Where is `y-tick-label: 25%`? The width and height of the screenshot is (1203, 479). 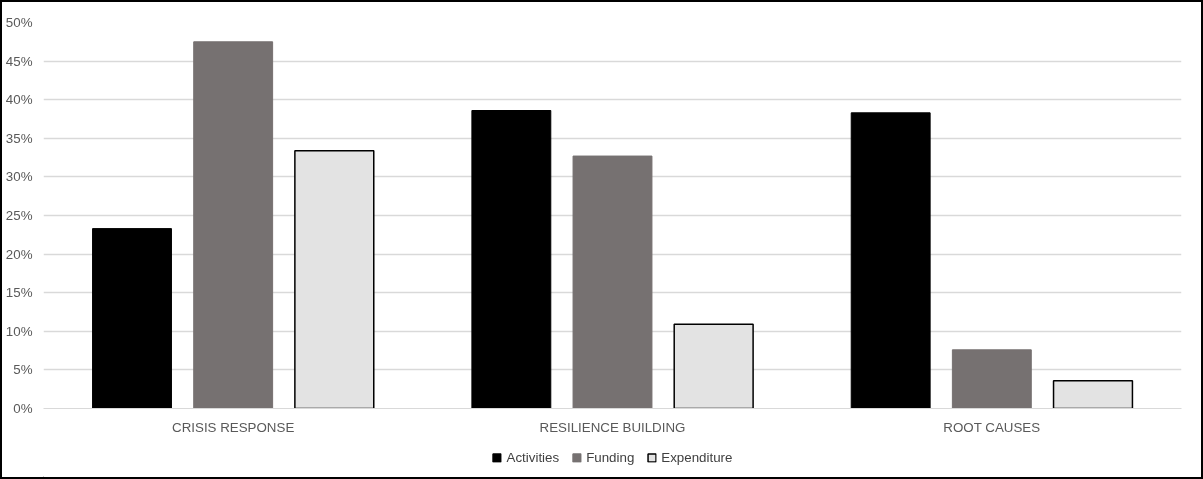
y-tick-label: 25% is located at coordinates (19, 215).